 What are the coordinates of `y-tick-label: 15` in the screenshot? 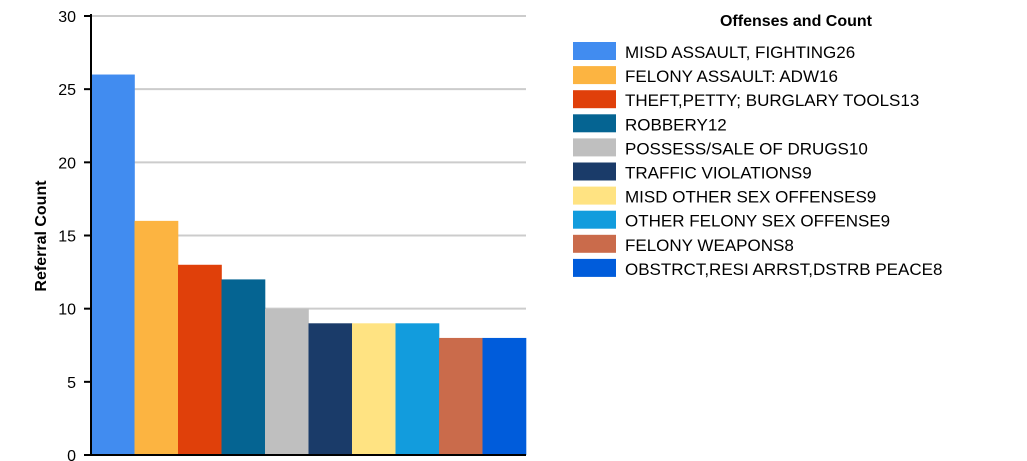 It's located at (67, 237).